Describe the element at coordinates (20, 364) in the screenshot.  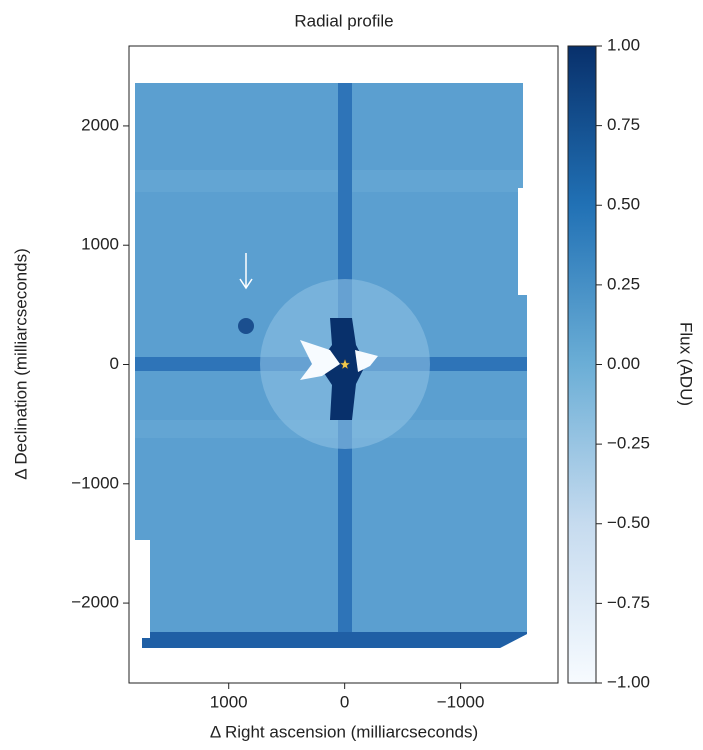
I see `y-axis-label: Δ Declination (milliarcseconds)` at that location.